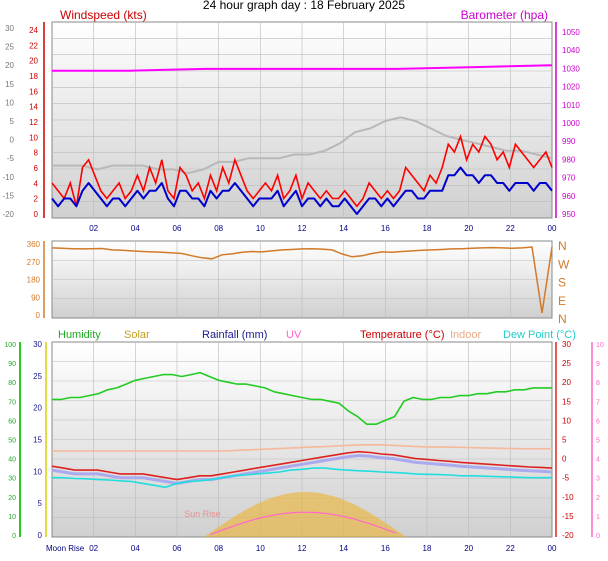  Describe the element at coordinates (33, 122) in the screenshot. I see `wind-tick-label: 12` at that location.